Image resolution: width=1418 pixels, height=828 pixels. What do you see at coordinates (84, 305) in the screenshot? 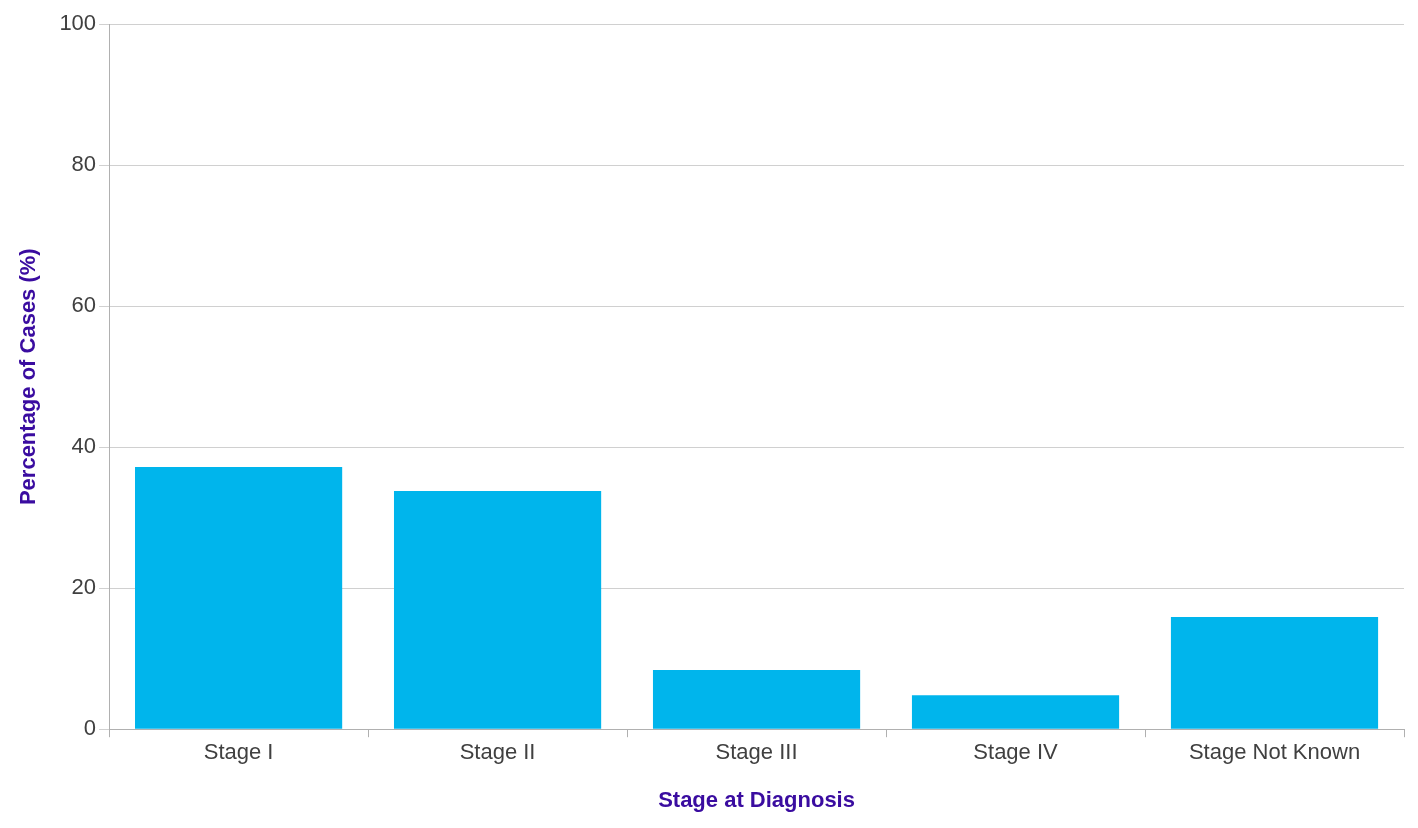
I see `y-tick-label: 60` at bounding box center [84, 305].